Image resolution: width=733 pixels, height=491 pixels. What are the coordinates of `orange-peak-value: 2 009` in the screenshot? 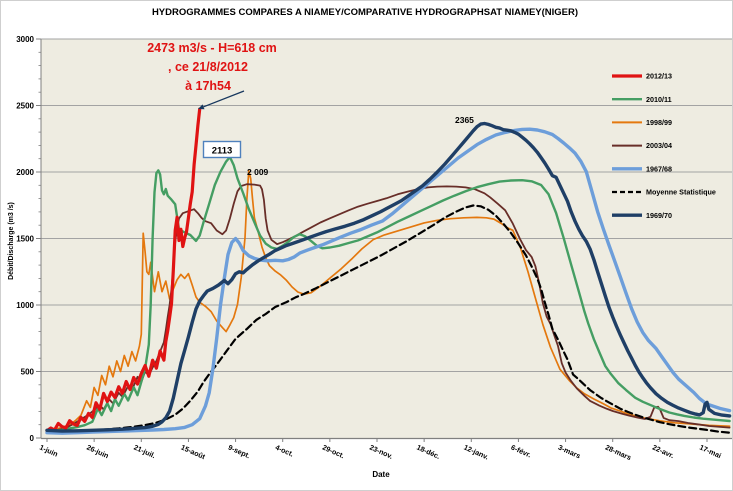 It's located at (258, 172).